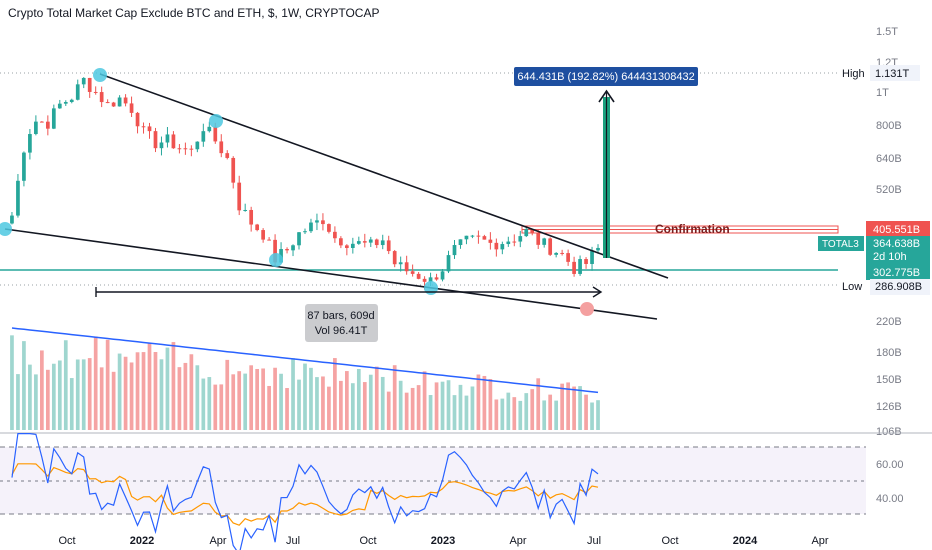 The height and width of the screenshot is (550, 932). I want to click on time-axis-label: Apr, so click(517, 541).